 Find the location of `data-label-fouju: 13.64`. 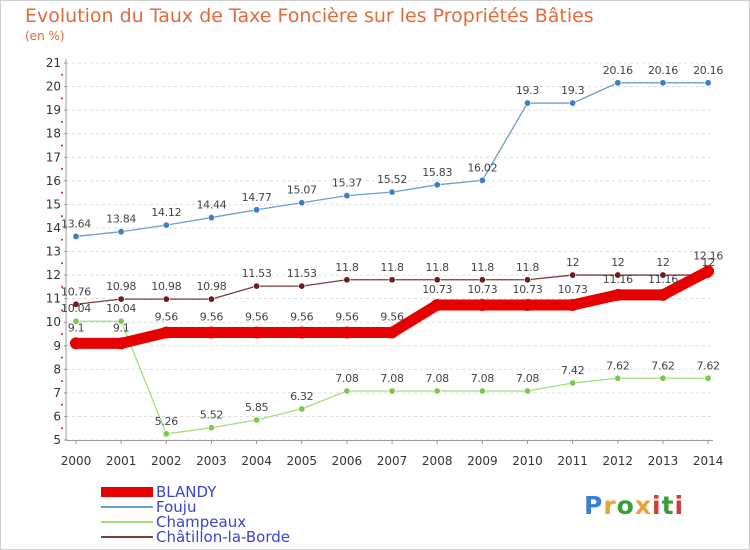

data-label-fouju: 13.64 is located at coordinates (76, 223).